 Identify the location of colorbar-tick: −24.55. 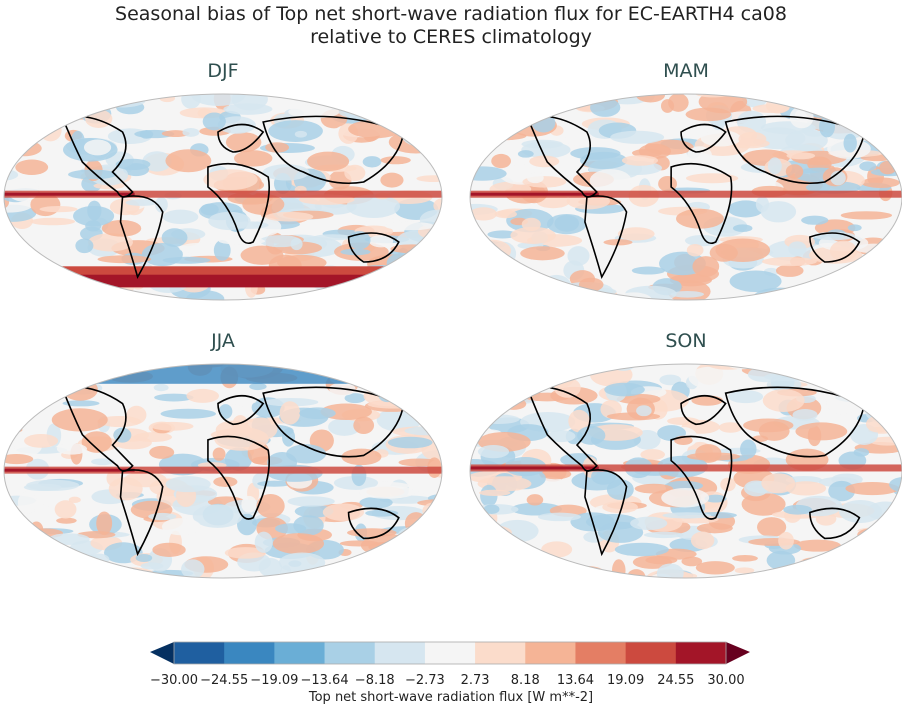
(224, 680).